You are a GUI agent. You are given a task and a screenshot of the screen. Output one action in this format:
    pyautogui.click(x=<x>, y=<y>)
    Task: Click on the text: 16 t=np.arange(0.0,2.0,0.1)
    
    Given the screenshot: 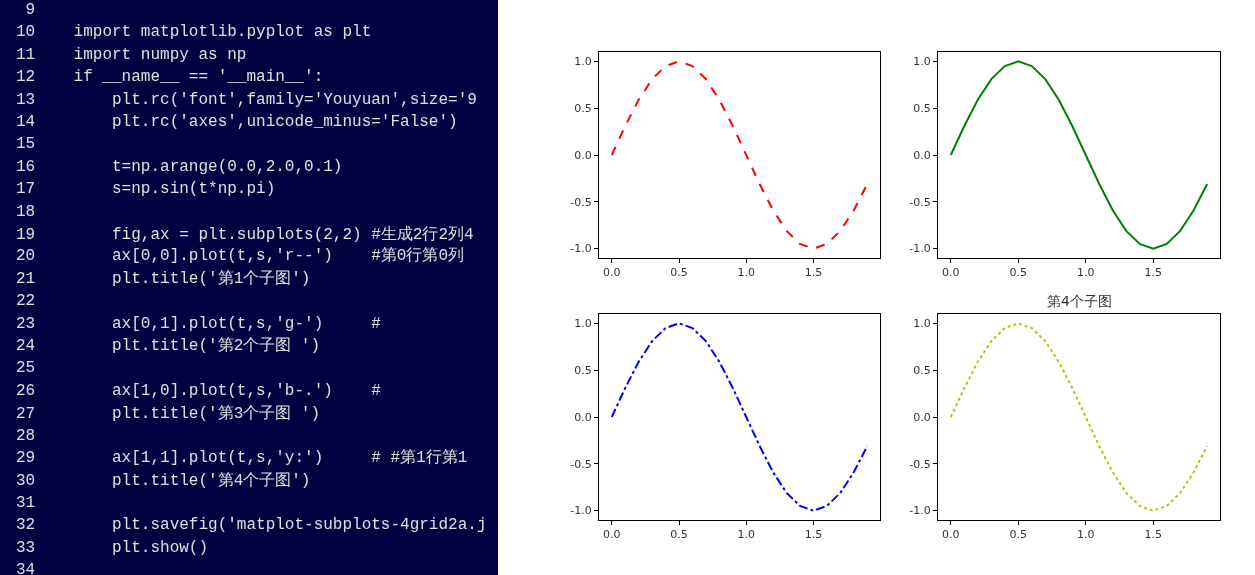 What is the action you would take?
    pyautogui.click(x=179, y=167)
    